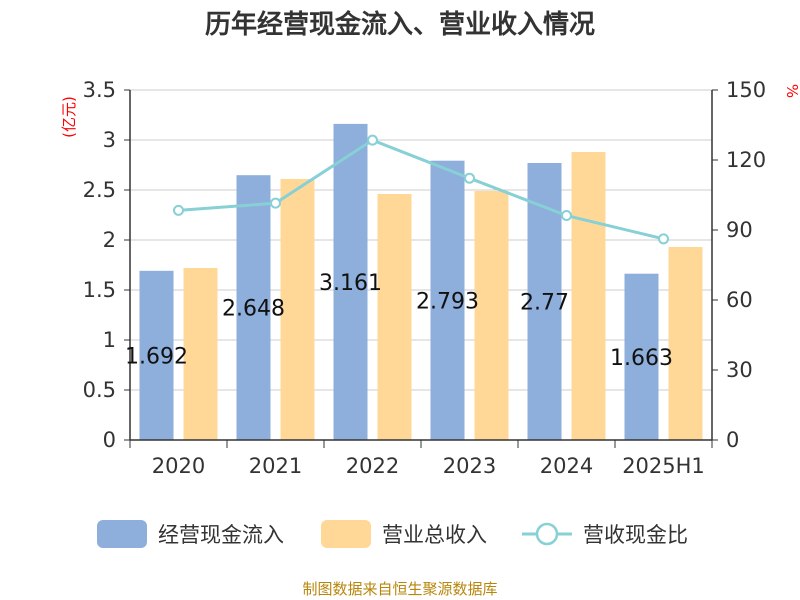 The width and height of the screenshot is (800, 600). I want to click on data-label: 3.161, so click(350, 283).